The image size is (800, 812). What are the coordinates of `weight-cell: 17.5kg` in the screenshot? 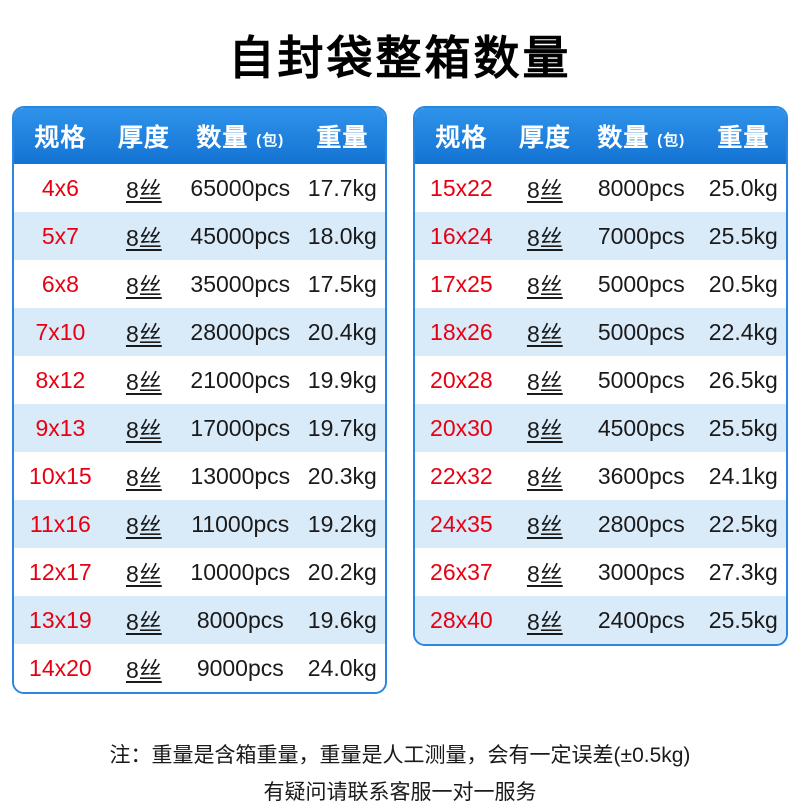 It's located at (342, 283).